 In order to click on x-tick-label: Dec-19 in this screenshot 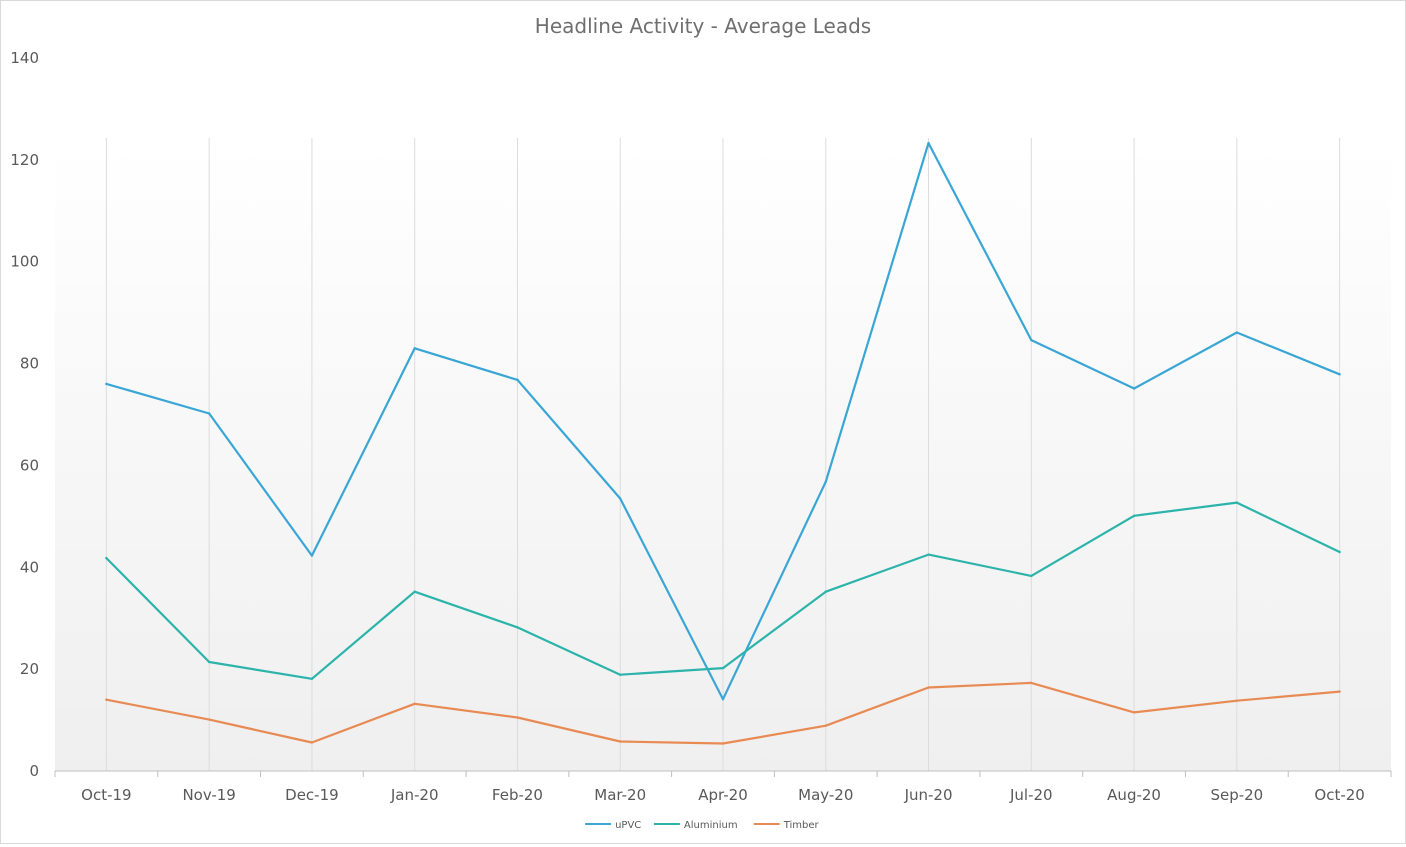, I will do `click(312, 795)`.